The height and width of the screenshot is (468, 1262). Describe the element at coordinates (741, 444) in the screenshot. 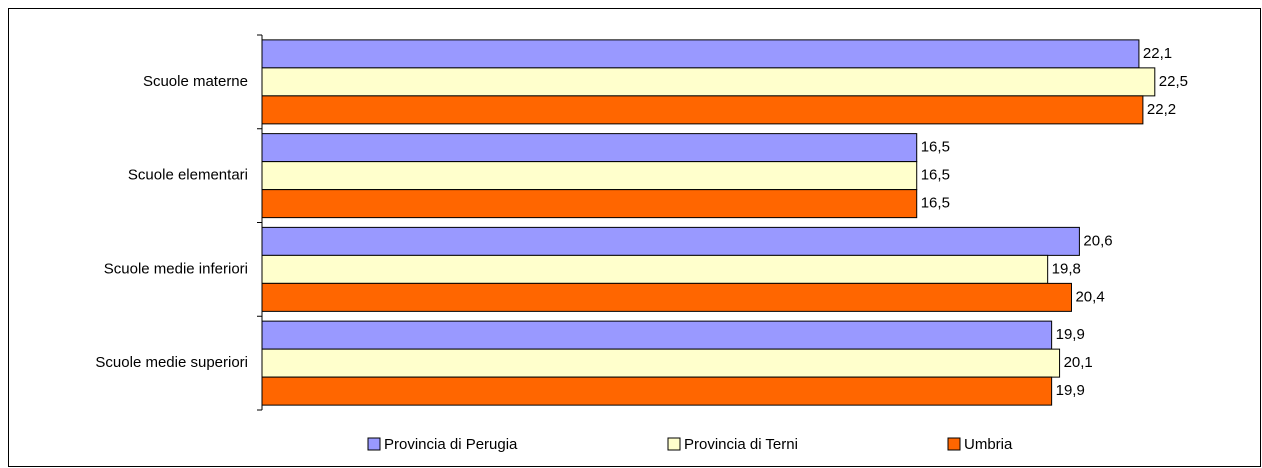

I see `legend-label: Provincia di Terni` at that location.